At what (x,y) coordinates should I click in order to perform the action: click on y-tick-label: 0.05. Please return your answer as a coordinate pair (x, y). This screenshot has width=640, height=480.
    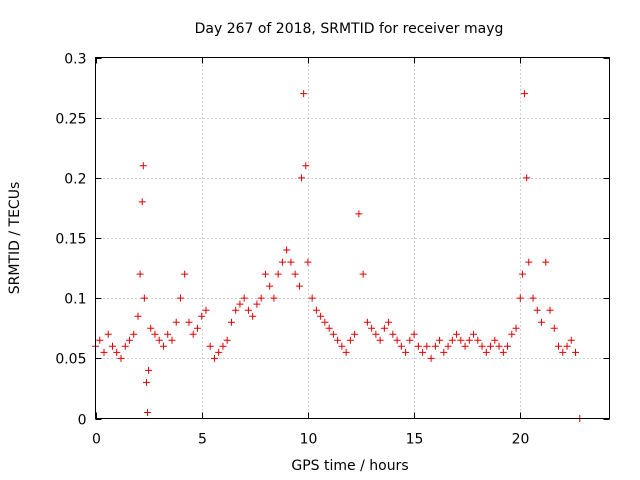
    Looking at the image, I should click on (70, 360).